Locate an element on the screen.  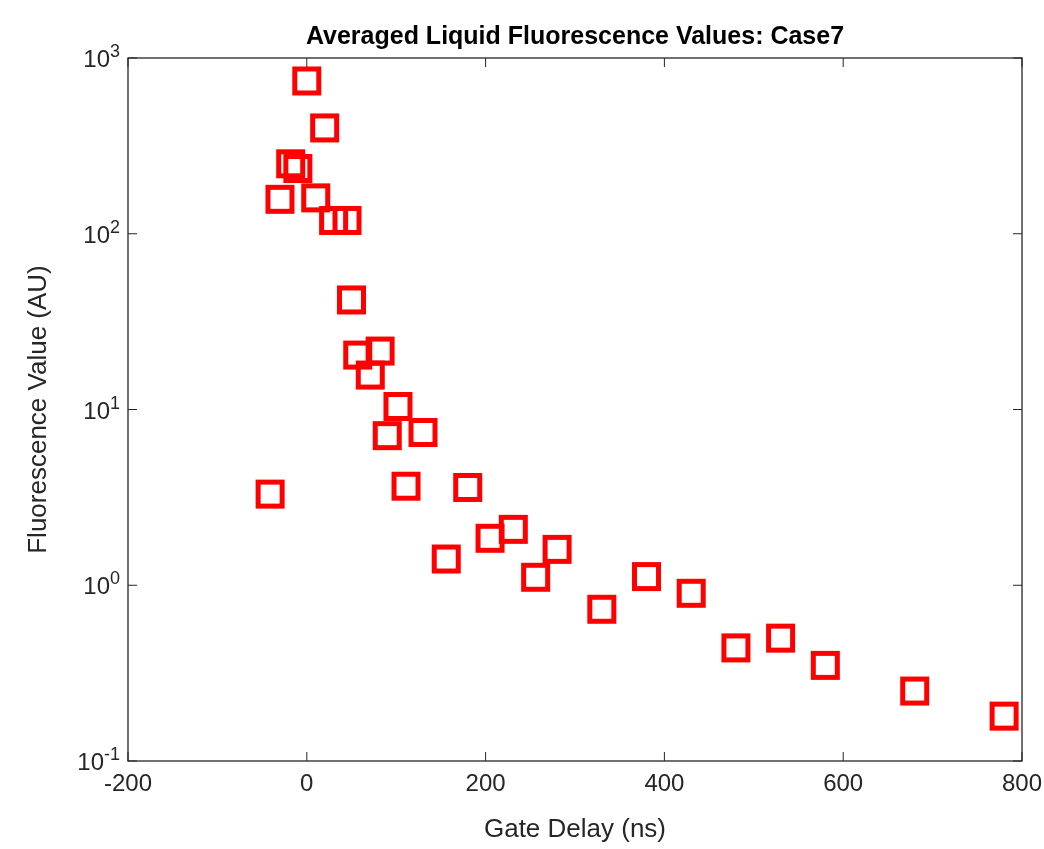
y-tick-label: 10$^{2}$ is located at coordinates (101, 232).